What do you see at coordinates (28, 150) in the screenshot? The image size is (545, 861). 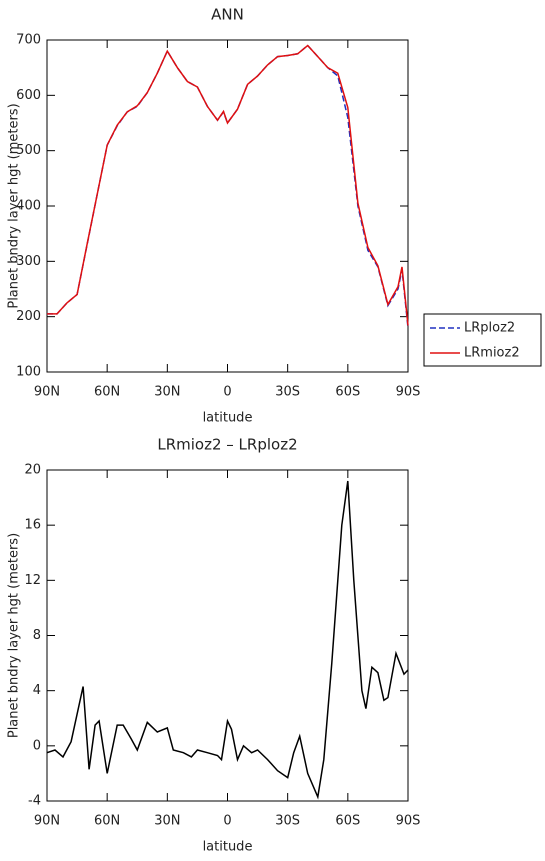 I see `y-tick-label: 500` at bounding box center [28, 150].